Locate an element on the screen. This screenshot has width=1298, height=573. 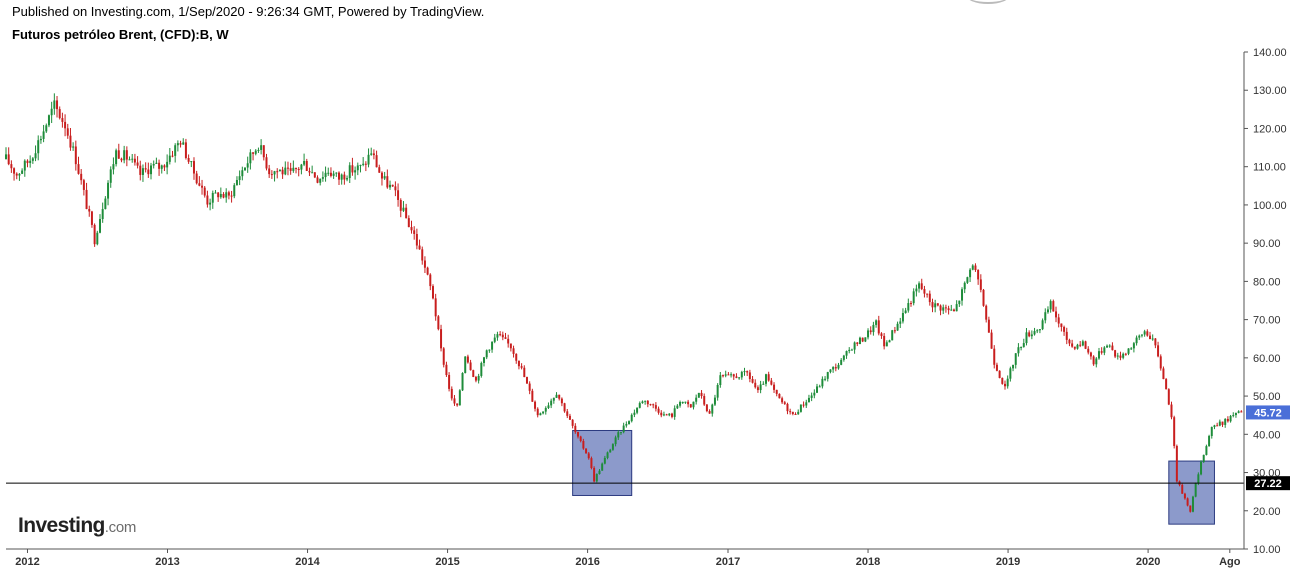
x-tick-label: 2013 is located at coordinates (167, 562).